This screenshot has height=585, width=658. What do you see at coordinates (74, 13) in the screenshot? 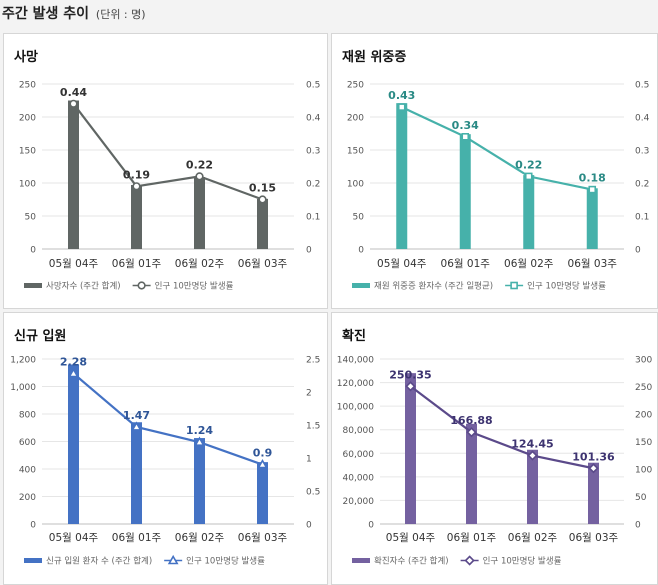
I see `page-title: 주간 발생 추이 (단위 : 명)` at bounding box center [74, 13].